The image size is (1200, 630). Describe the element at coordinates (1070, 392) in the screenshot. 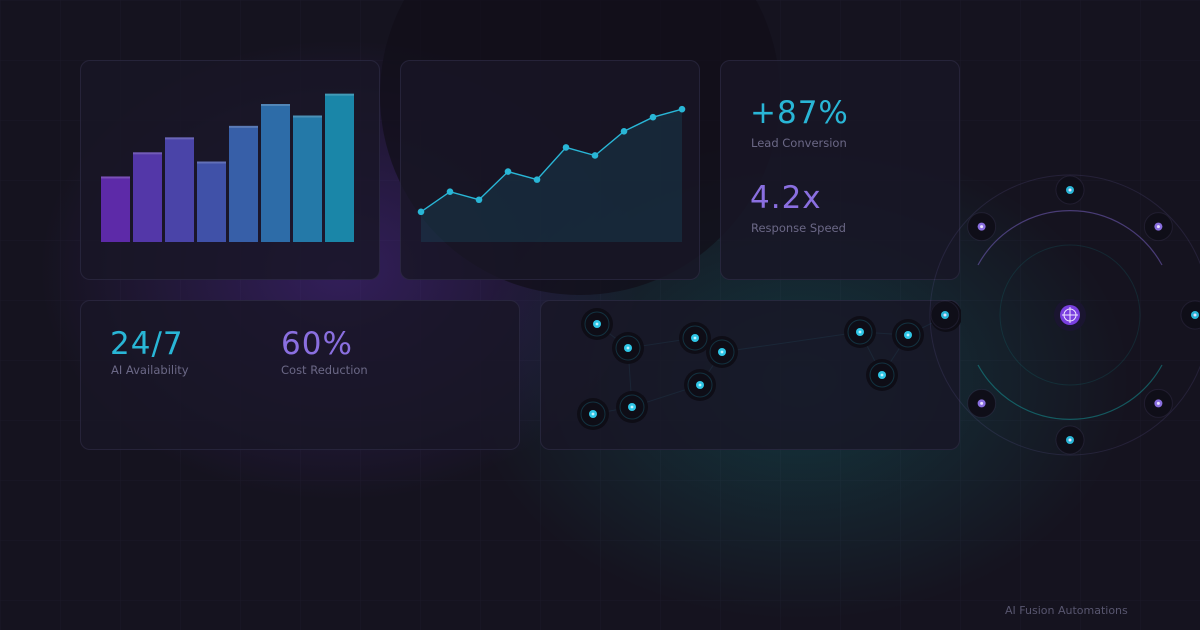

I see `orbit-arc-bottom` at that location.